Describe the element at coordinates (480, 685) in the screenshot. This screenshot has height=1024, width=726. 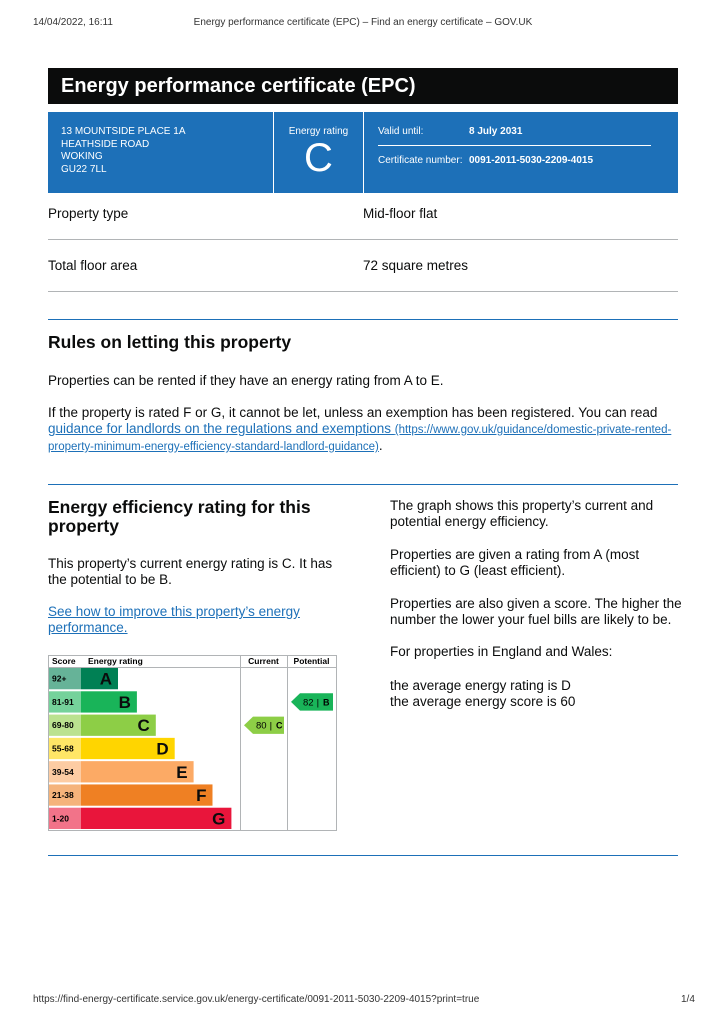
I see `average-line: the average energy rating is D` at that location.